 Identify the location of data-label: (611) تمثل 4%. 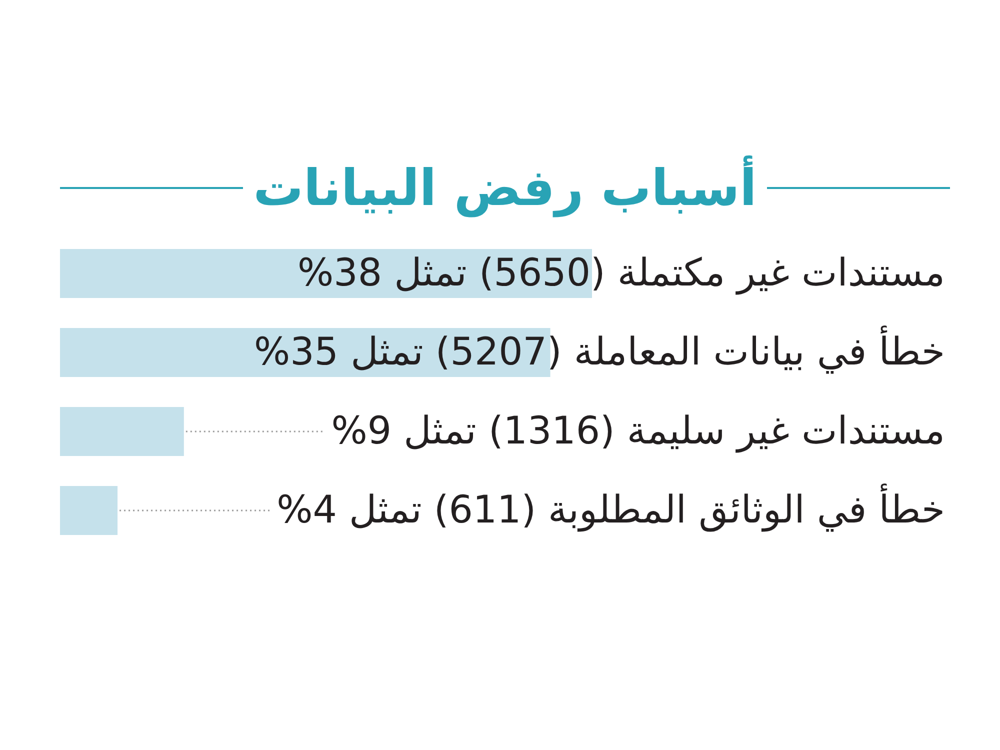
(406, 509).